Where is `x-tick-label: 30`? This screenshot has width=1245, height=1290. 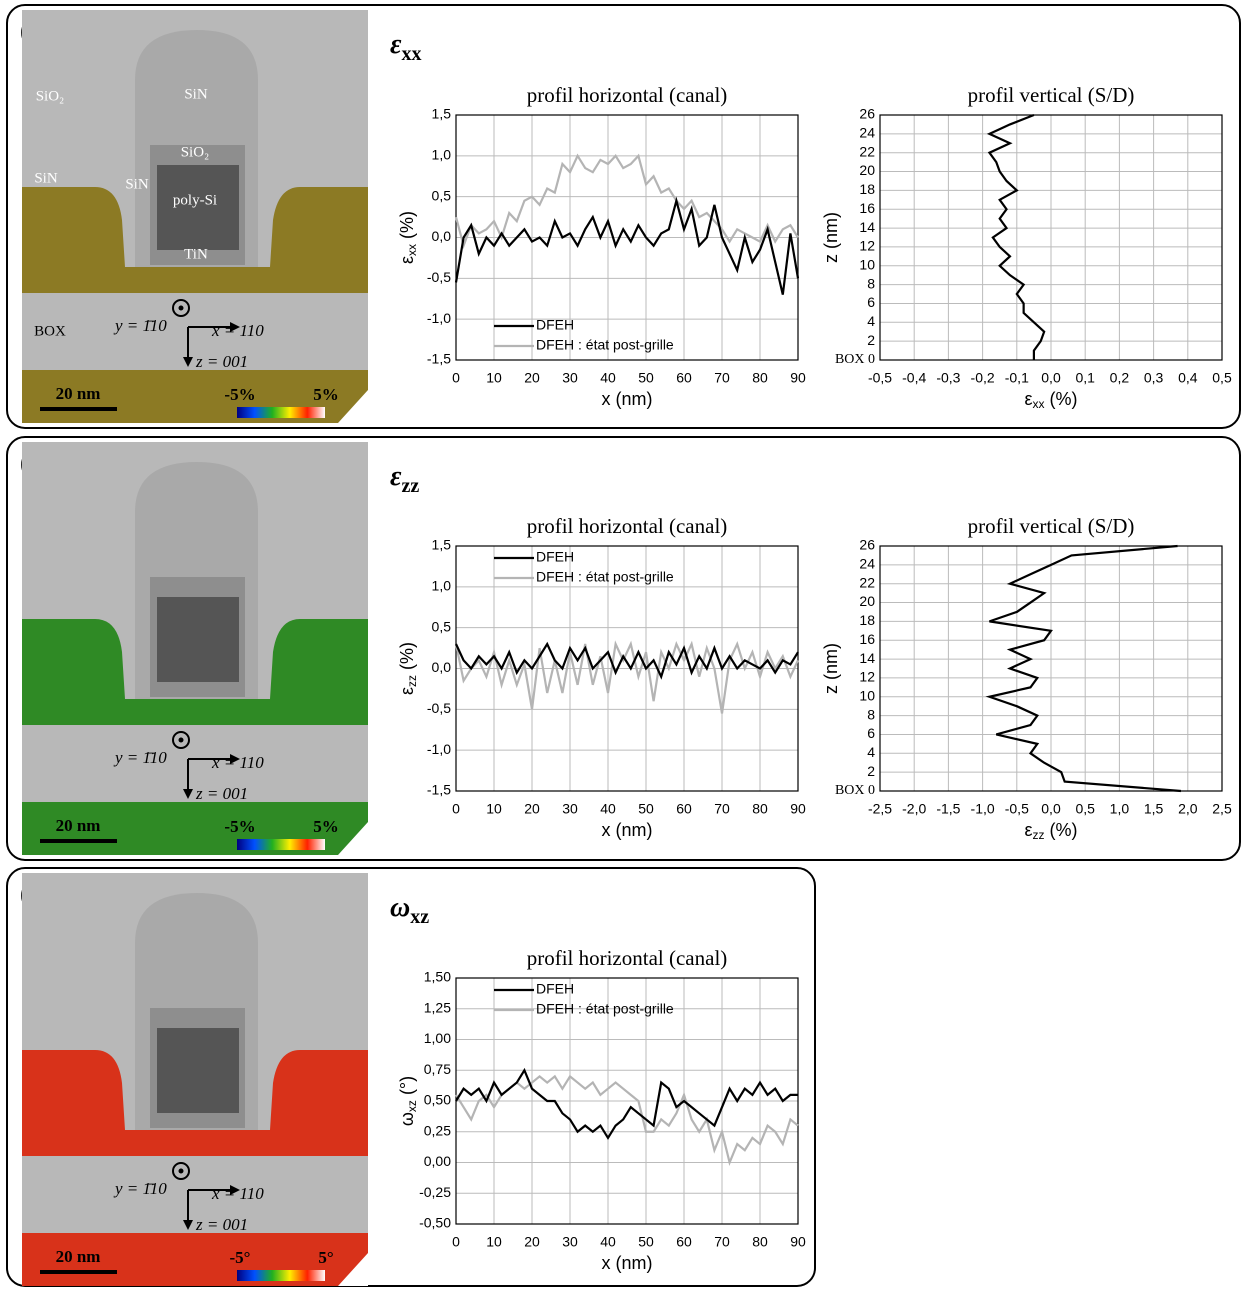 x-tick-label: 30 is located at coordinates (570, 378).